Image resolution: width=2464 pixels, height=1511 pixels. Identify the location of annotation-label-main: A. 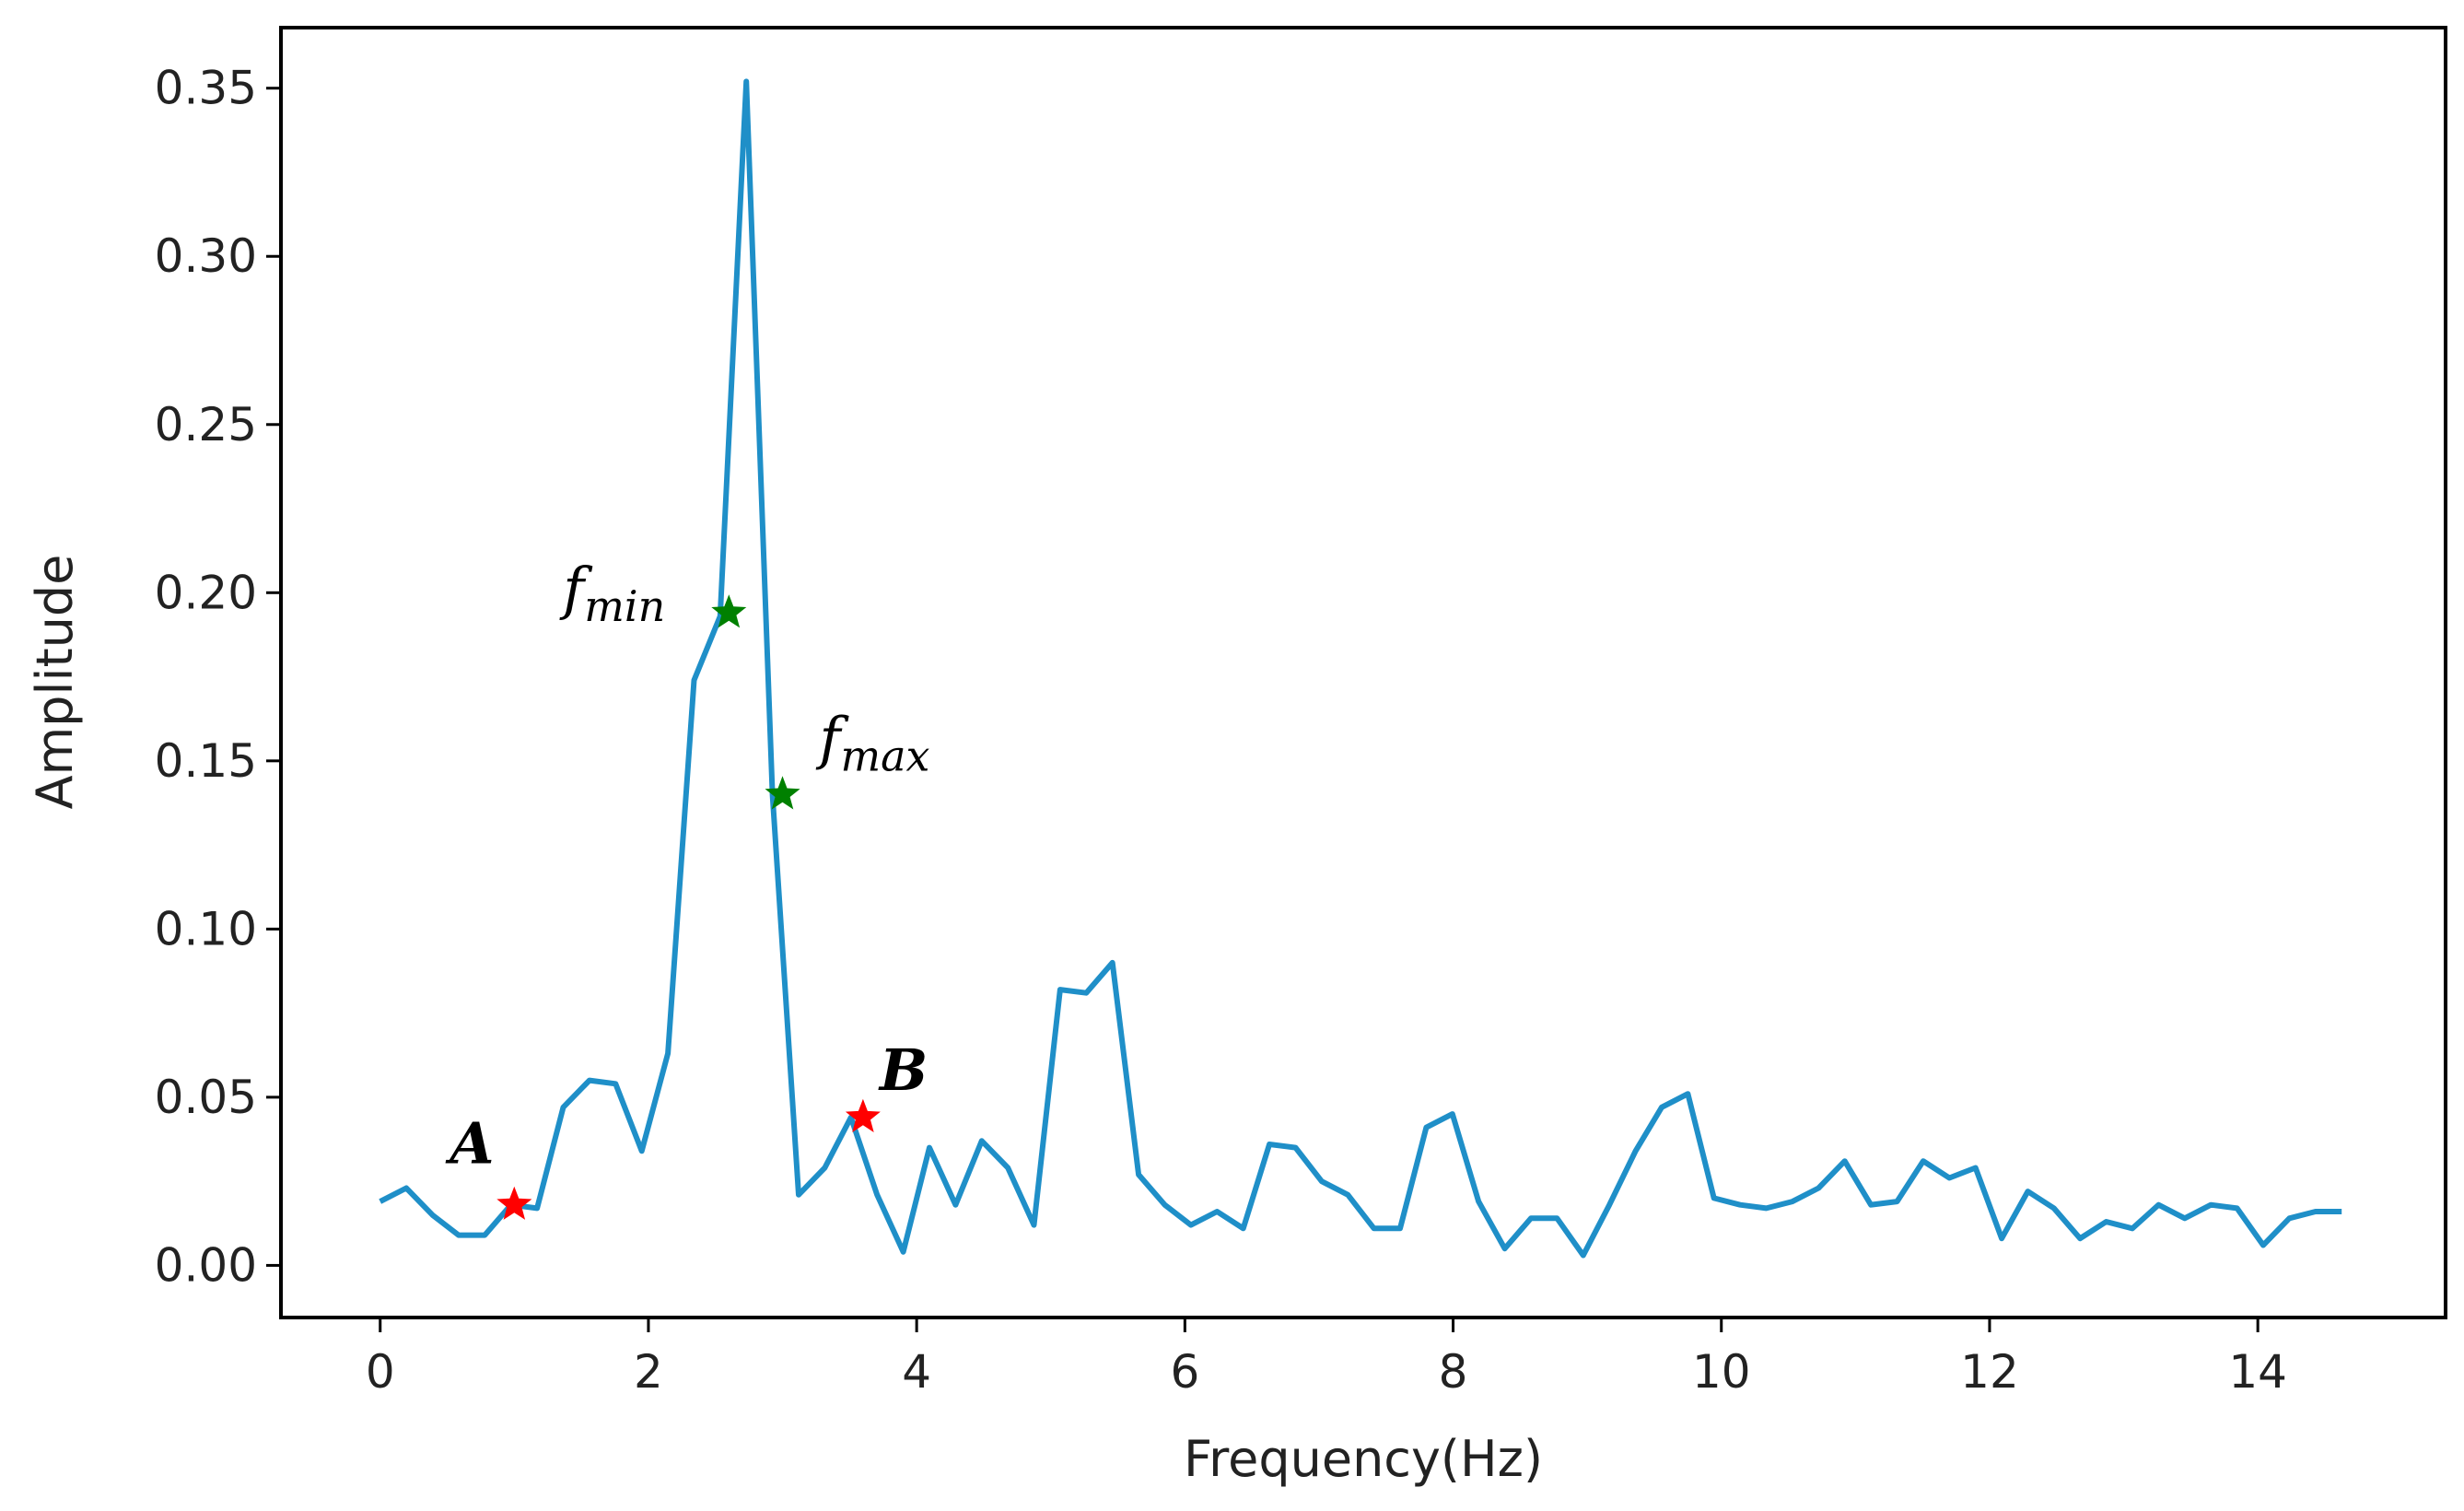
(469, 1144).